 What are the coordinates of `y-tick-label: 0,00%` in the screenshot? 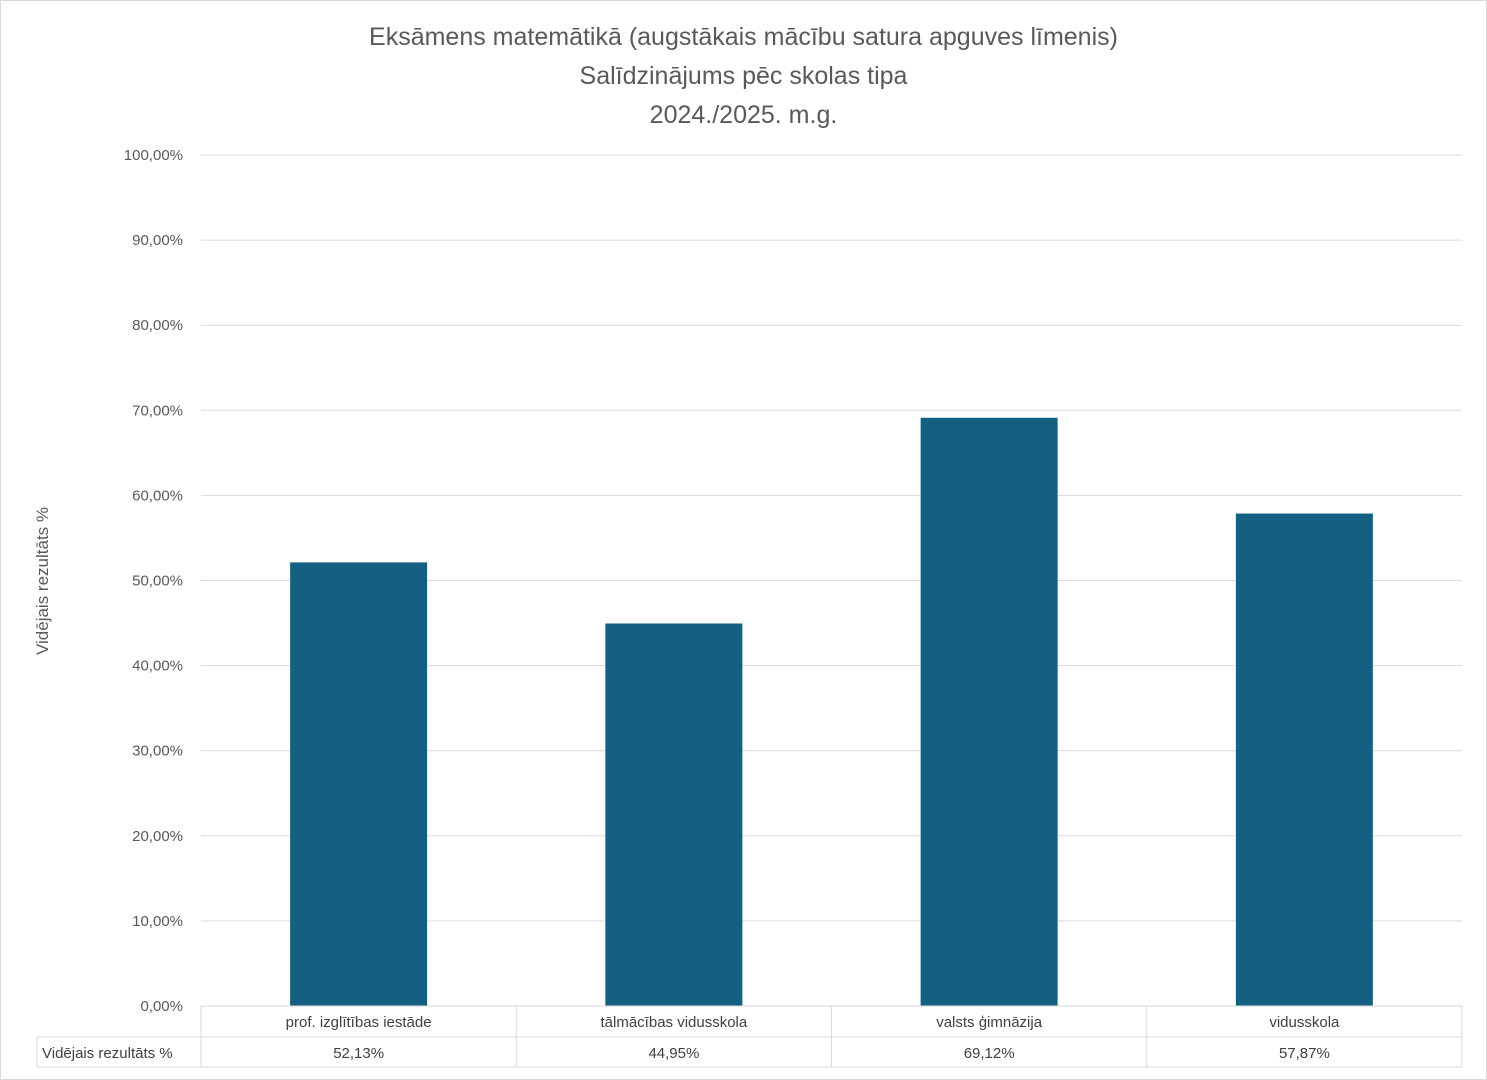 It's located at (161, 1006).